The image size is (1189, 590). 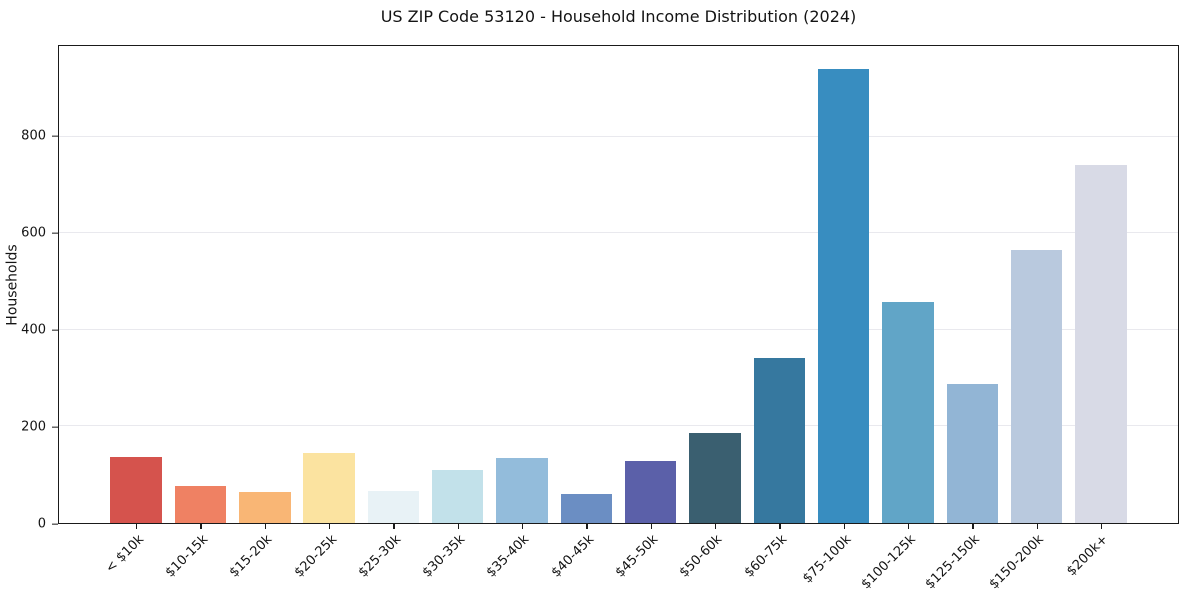 I want to click on bar-slot-200k: $200k+, so click(x=1098, y=312).